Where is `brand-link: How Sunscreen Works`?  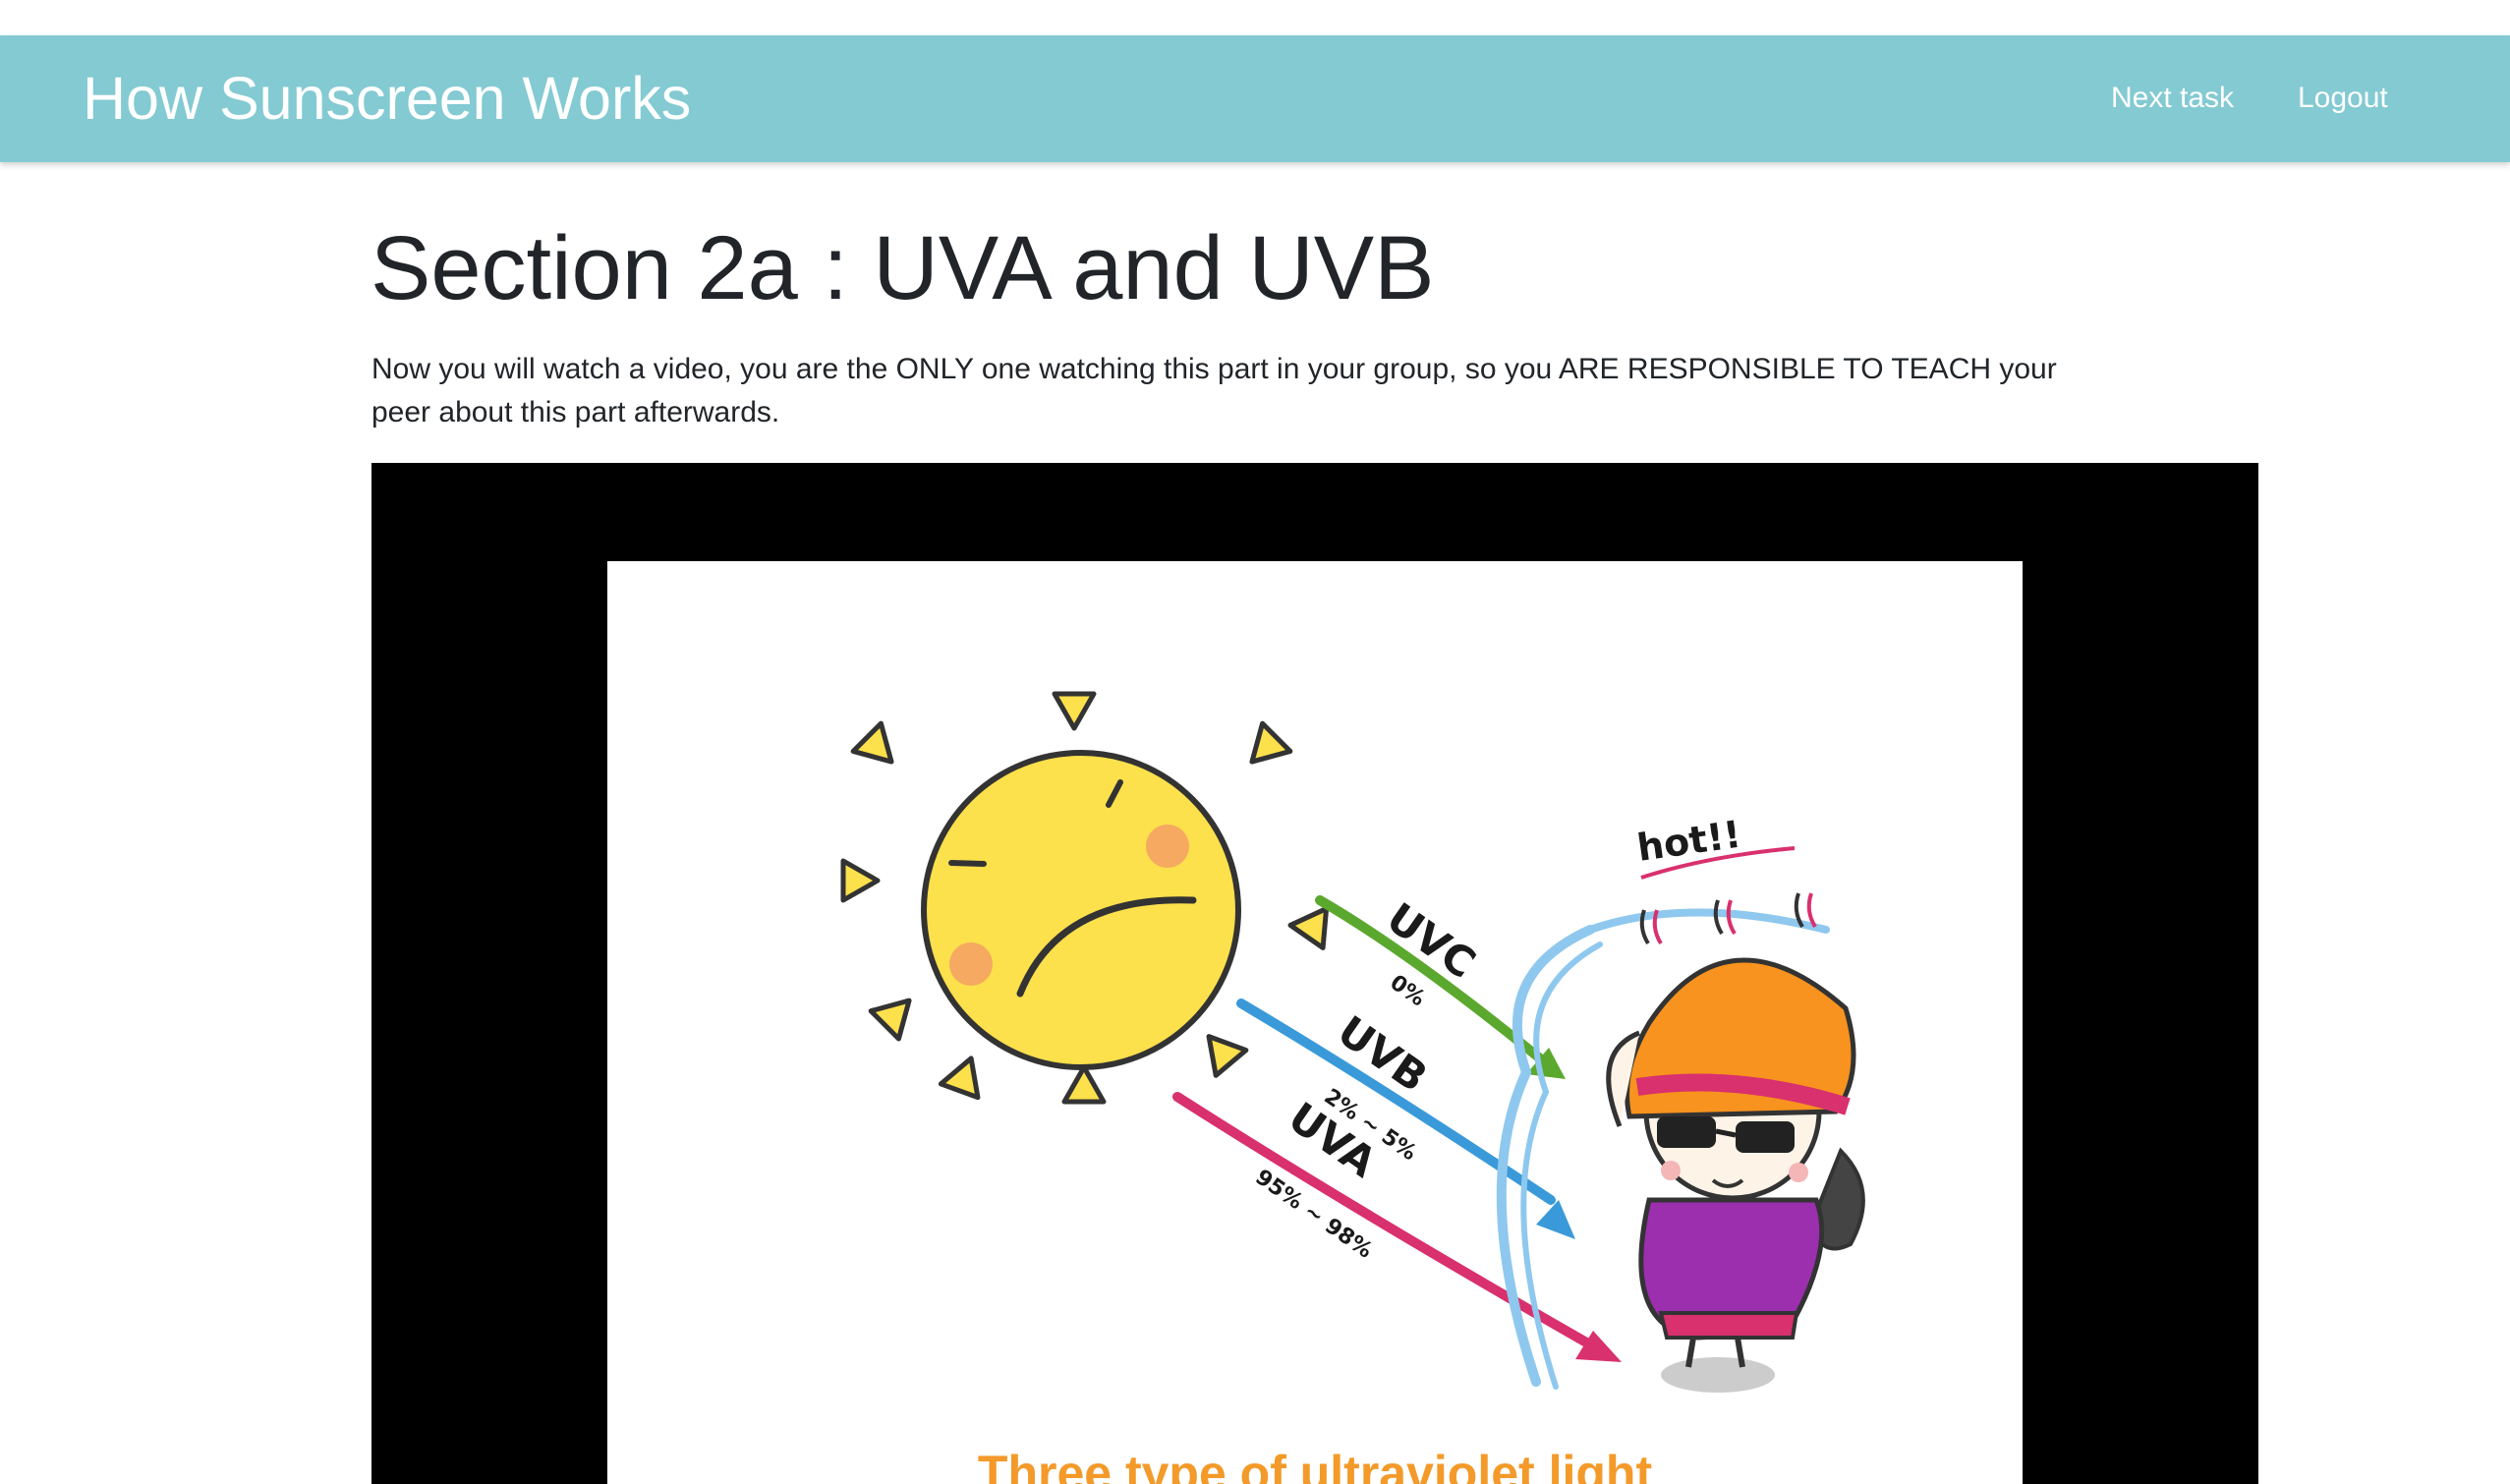 brand-link: How Sunscreen Works is located at coordinates (388, 98).